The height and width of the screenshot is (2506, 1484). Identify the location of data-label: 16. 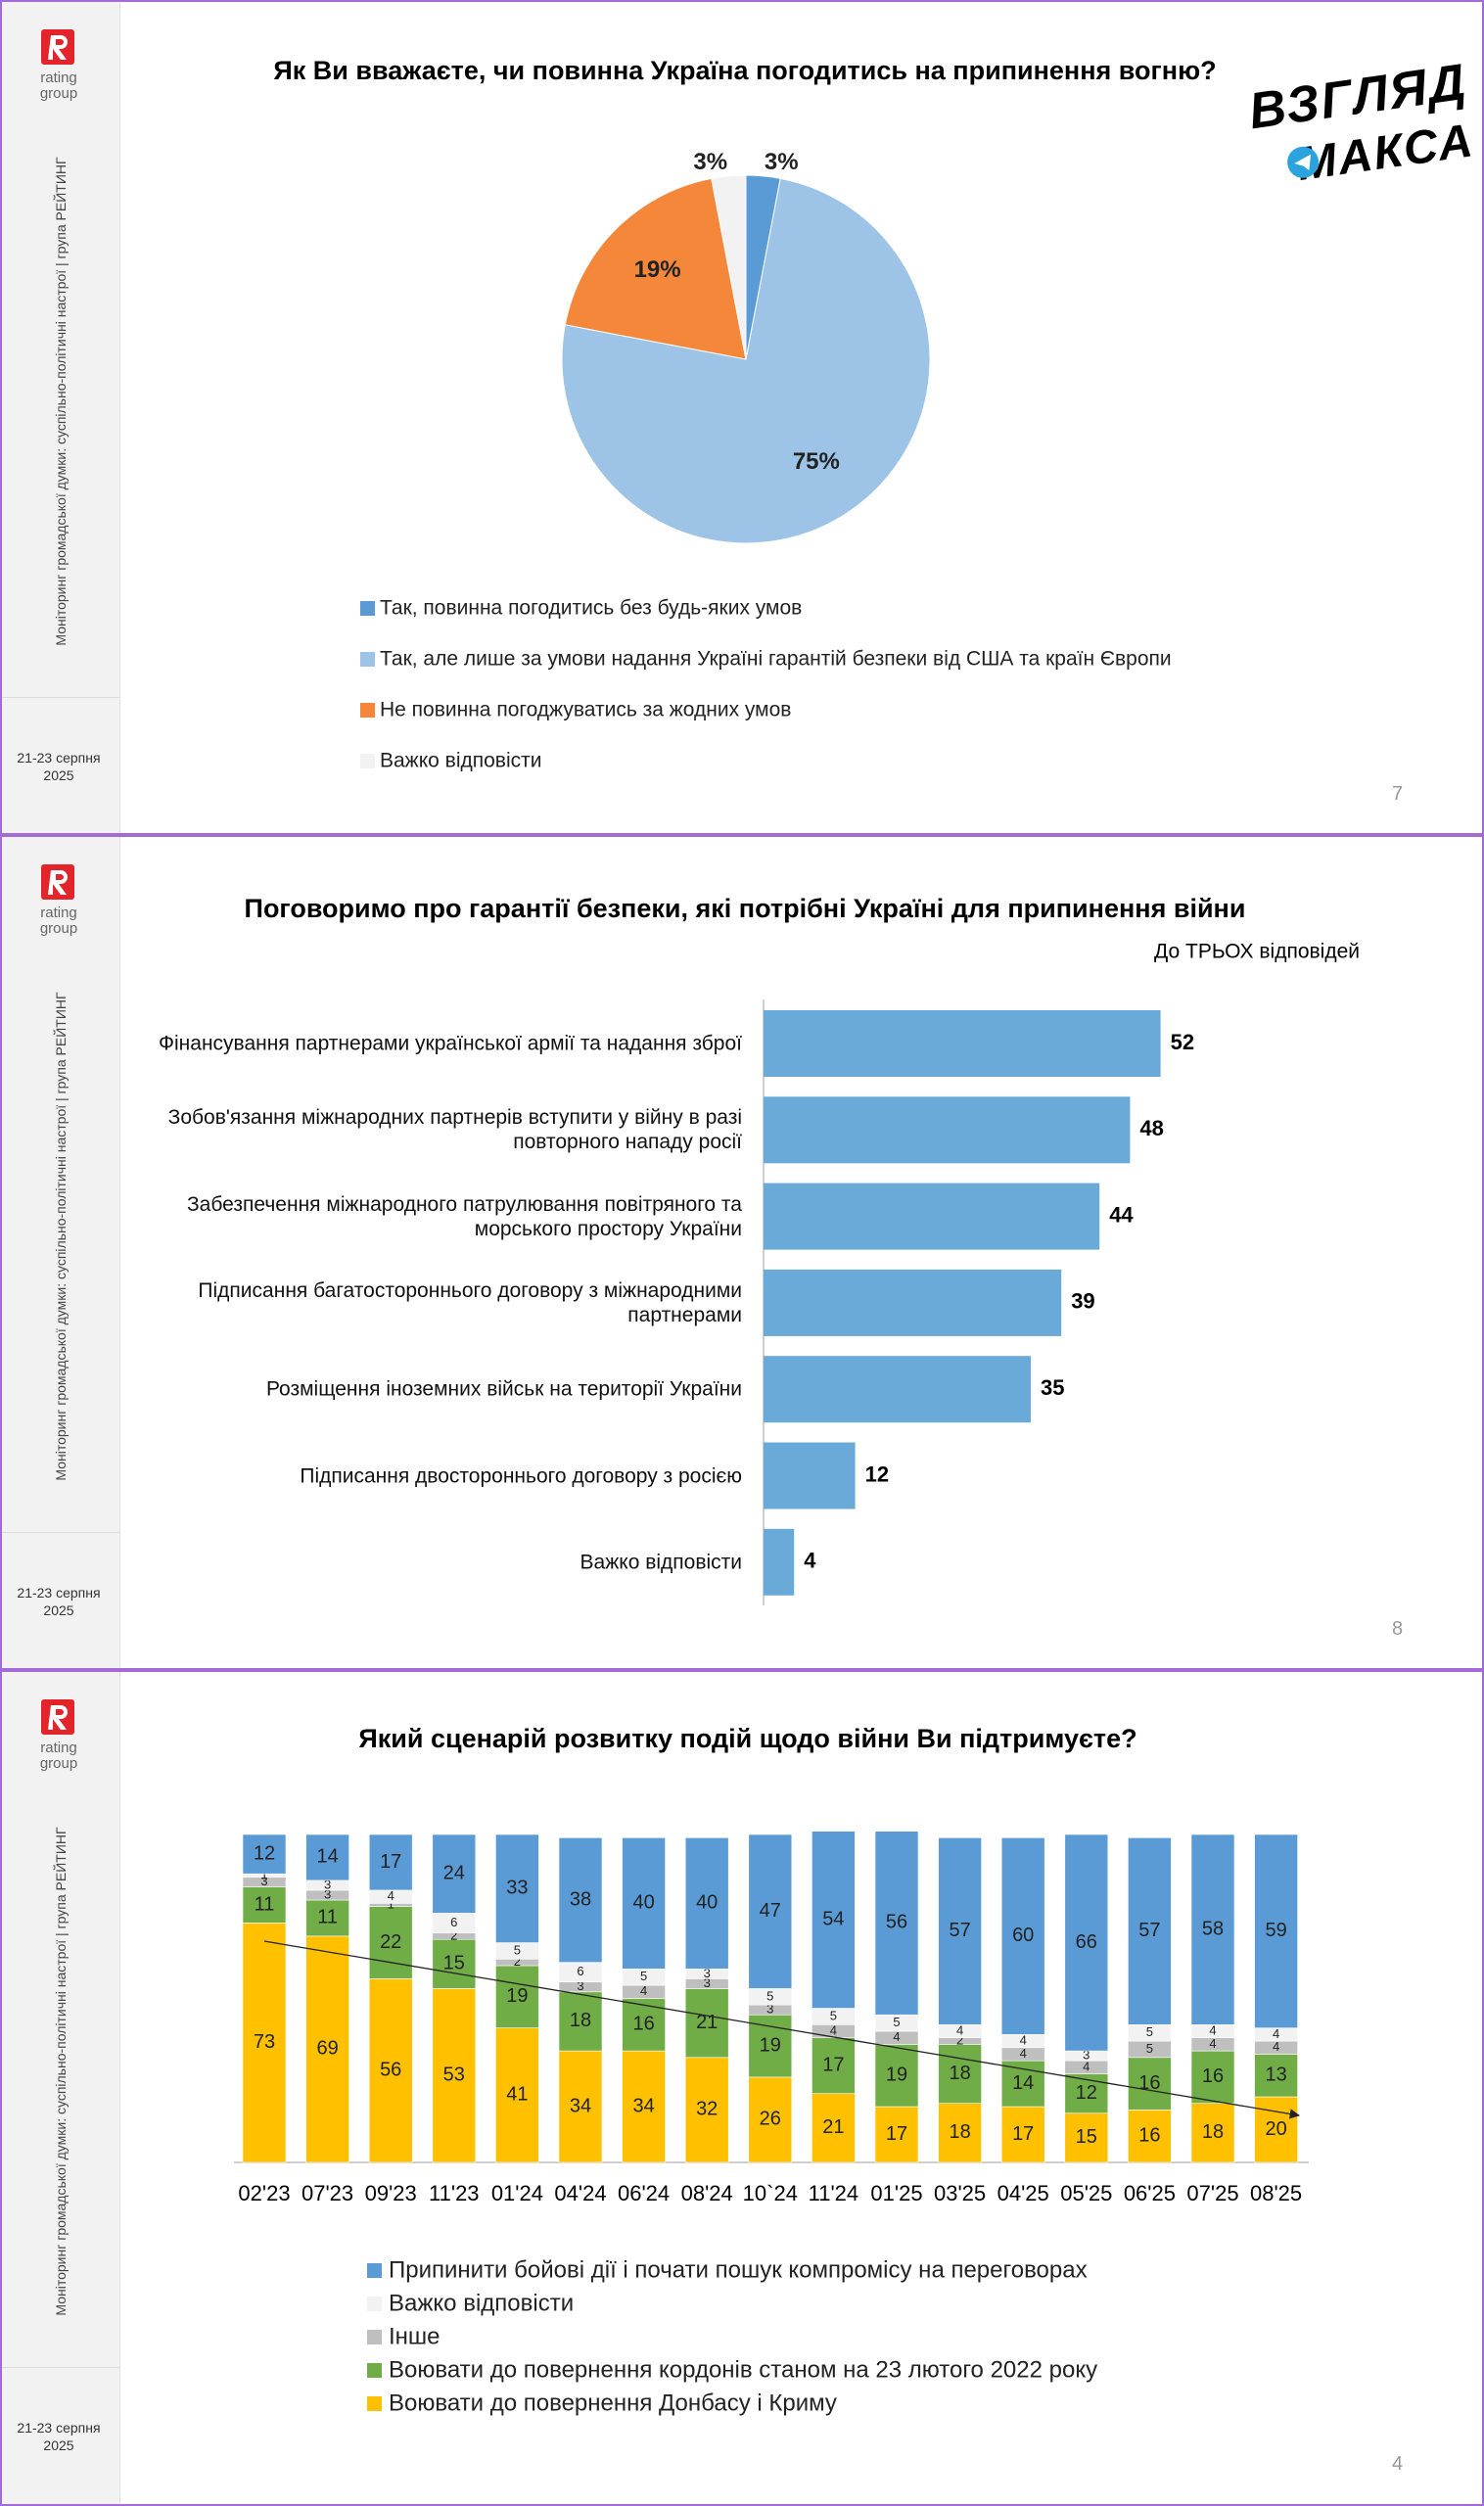
(1213, 2076).